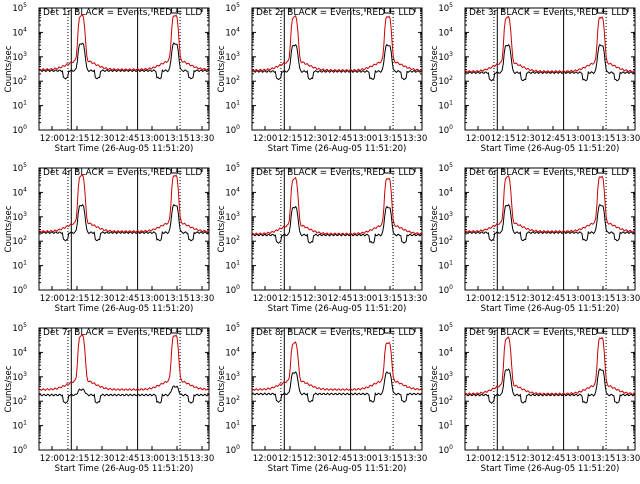 This screenshot has width=640, height=484. I want to click on chart-title: Det 5r BLACK = Events, RED = LLD, so click(335, 173).